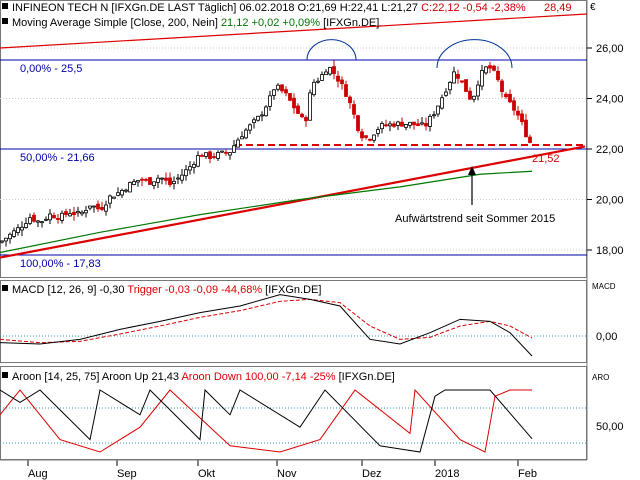 The height and width of the screenshot is (480, 640). I want to click on macd-marker-icon, so click(5, 288).